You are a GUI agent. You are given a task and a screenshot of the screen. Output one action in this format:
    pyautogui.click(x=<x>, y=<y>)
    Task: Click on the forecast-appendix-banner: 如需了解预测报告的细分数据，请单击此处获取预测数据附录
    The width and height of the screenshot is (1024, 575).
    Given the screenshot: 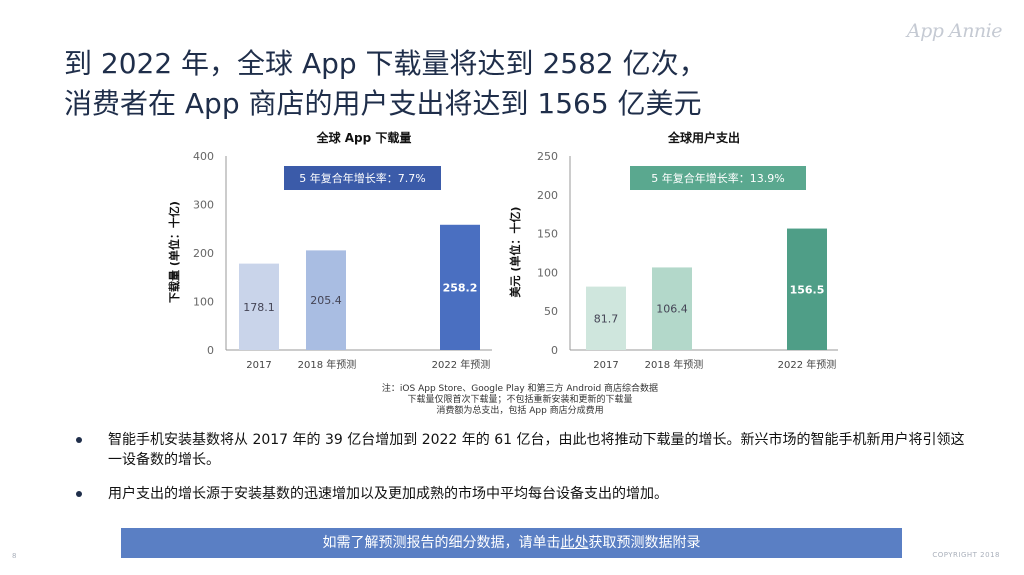 What is the action you would take?
    pyautogui.click(x=511, y=543)
    